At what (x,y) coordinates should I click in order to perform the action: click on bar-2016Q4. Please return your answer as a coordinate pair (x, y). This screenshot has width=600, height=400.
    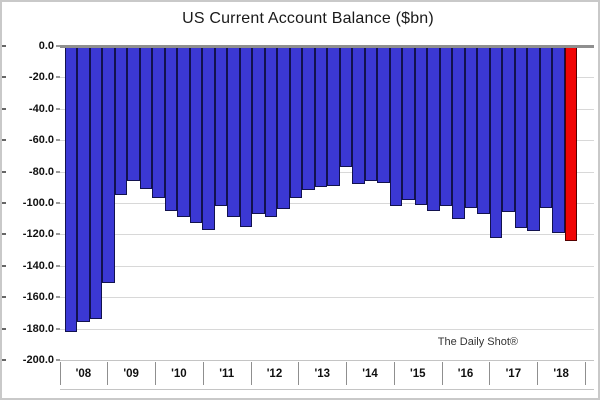
    Looking at the image, I should click on (508, 129).